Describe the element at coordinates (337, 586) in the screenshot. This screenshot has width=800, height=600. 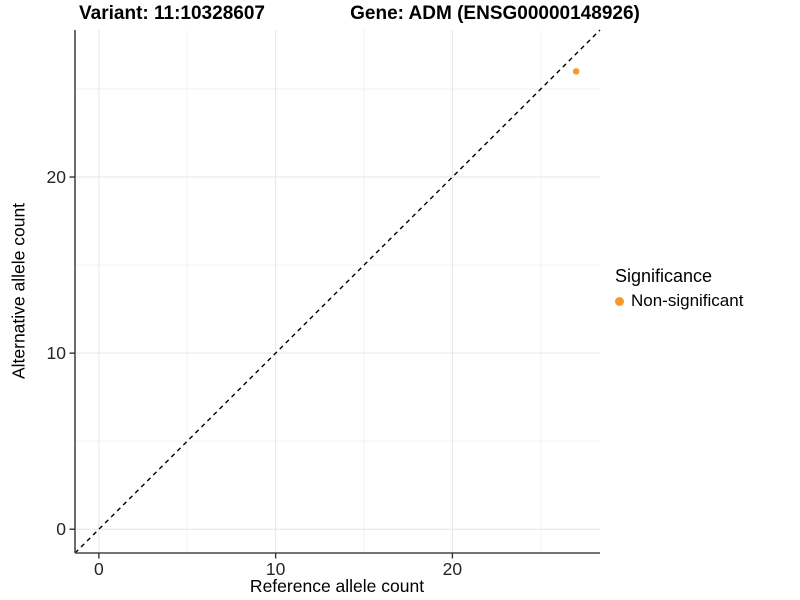
I see `x-axis-label: Reference allele count` at that location.